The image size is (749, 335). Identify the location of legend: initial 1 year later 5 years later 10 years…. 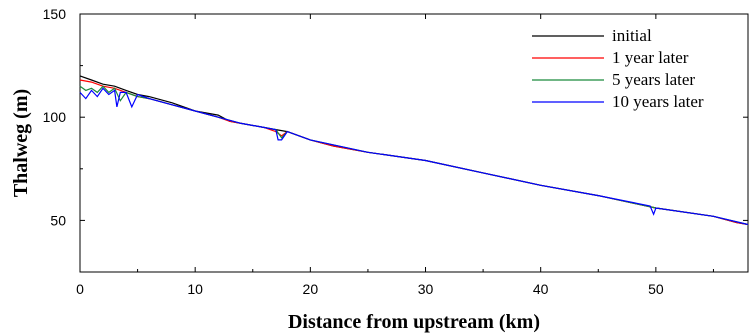
(618, 68).